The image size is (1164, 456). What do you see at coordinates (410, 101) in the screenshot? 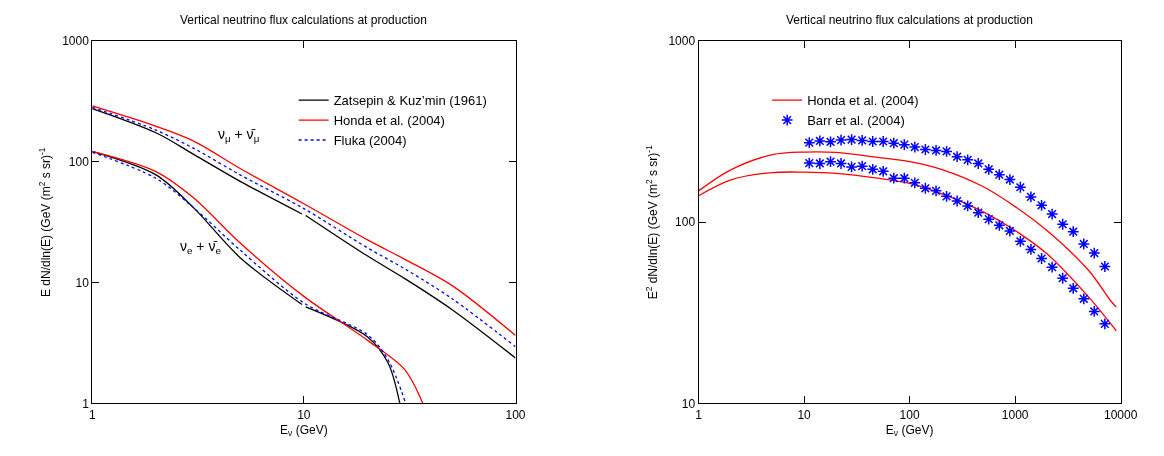
I see `legend-label: Zatsepin & Kuz’min (1961)` at bounding box center [410, 101].